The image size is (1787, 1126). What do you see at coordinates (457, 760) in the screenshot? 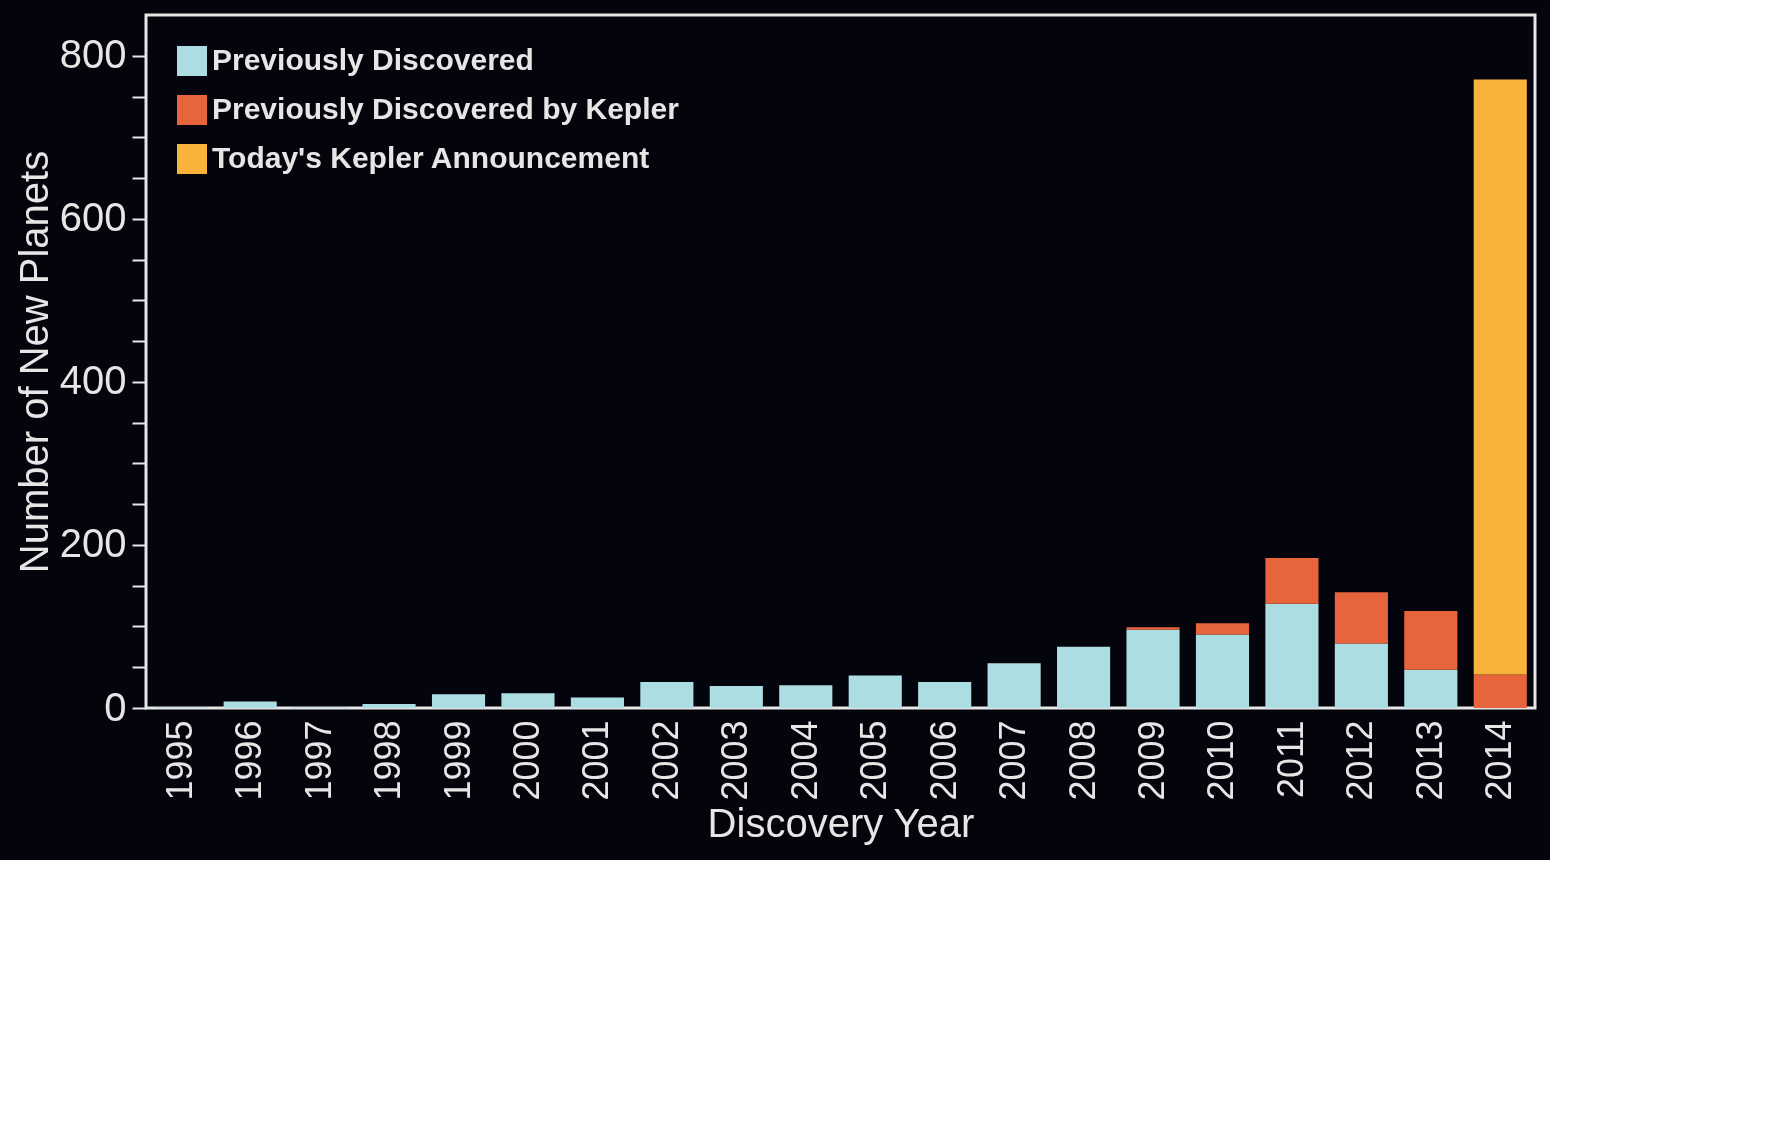
I see `x-tick-label: 1999` at bounding box center [457, 760].